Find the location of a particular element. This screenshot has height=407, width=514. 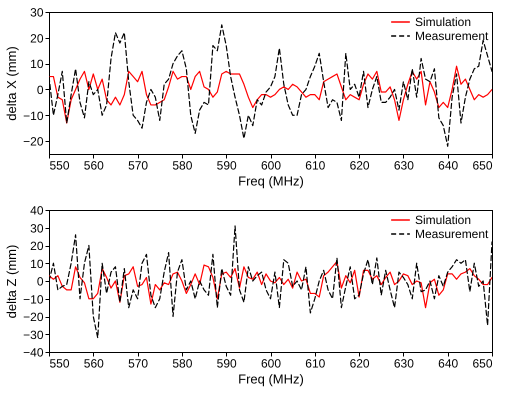

y-axis-title: delta Z (mm) is located at coordinates (12, 281).